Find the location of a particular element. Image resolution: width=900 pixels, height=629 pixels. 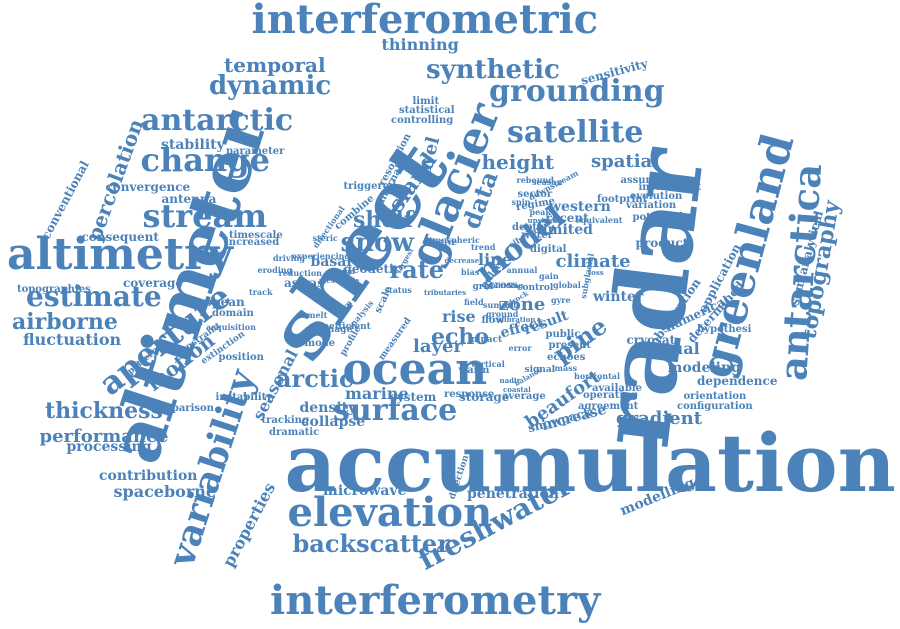

cloud-word-122: limit is located at coordinates (426, 101).